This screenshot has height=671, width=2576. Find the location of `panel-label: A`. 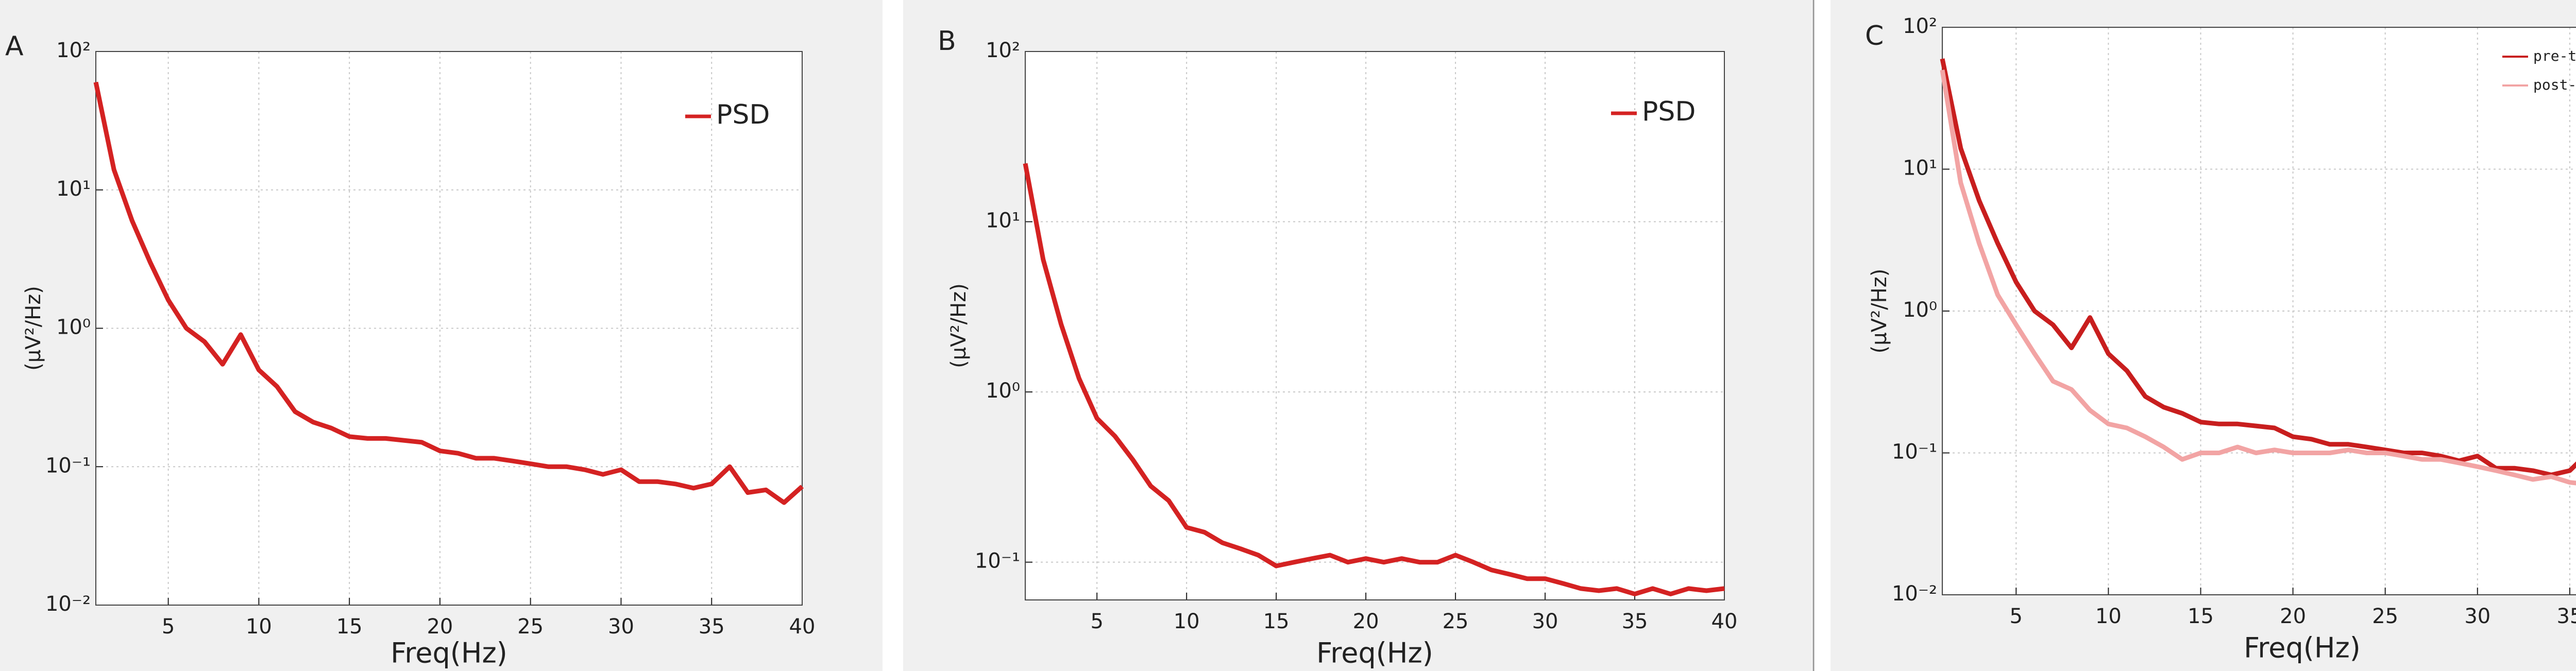

panel-label: A is located at coordinates (14, 46).